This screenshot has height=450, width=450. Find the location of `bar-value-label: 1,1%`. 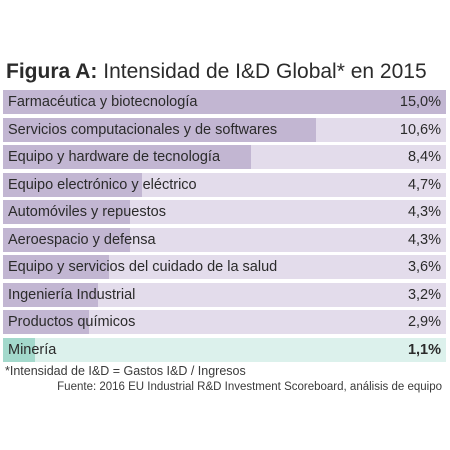

bar-value-label: 1,1% is located at coordinates (424, 349).